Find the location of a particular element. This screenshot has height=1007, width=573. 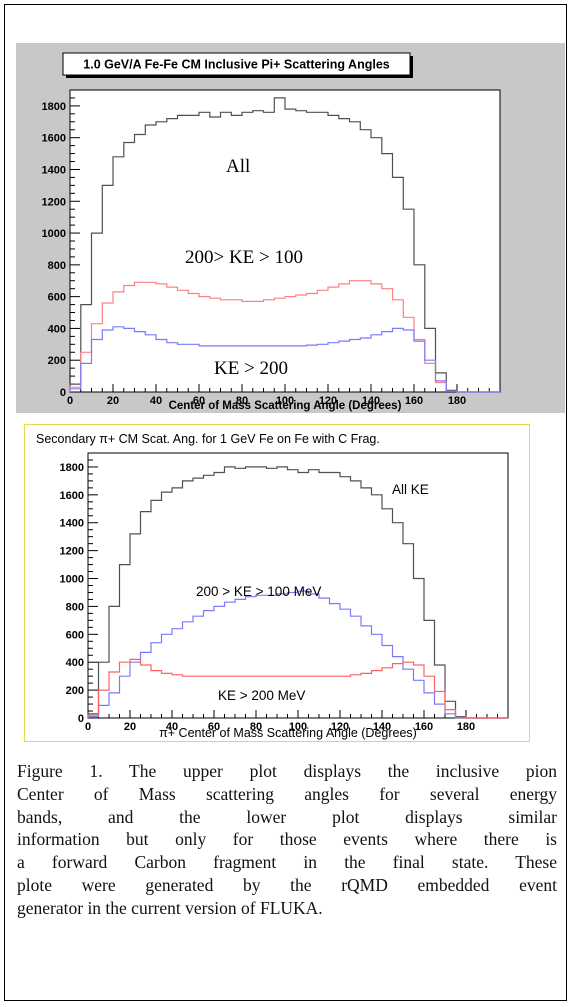

series-annotation: All is located at coordinates (238, 166).